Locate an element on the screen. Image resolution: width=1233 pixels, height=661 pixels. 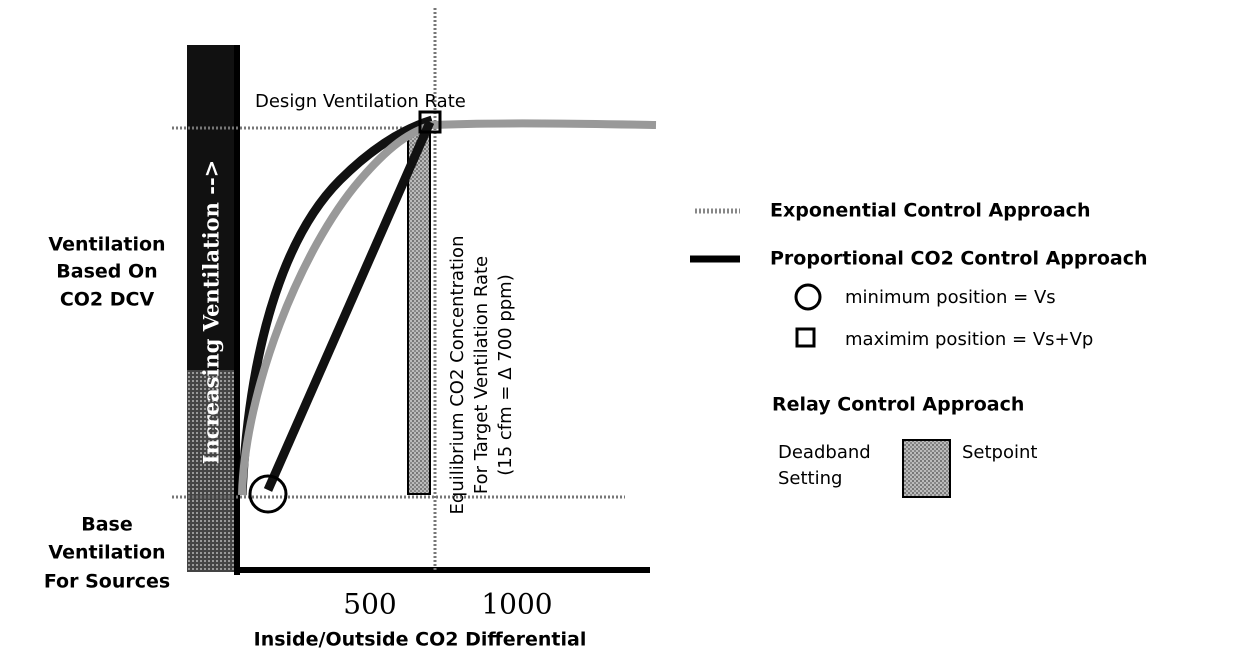
proportional-curve is located at coordinates (335, 305).